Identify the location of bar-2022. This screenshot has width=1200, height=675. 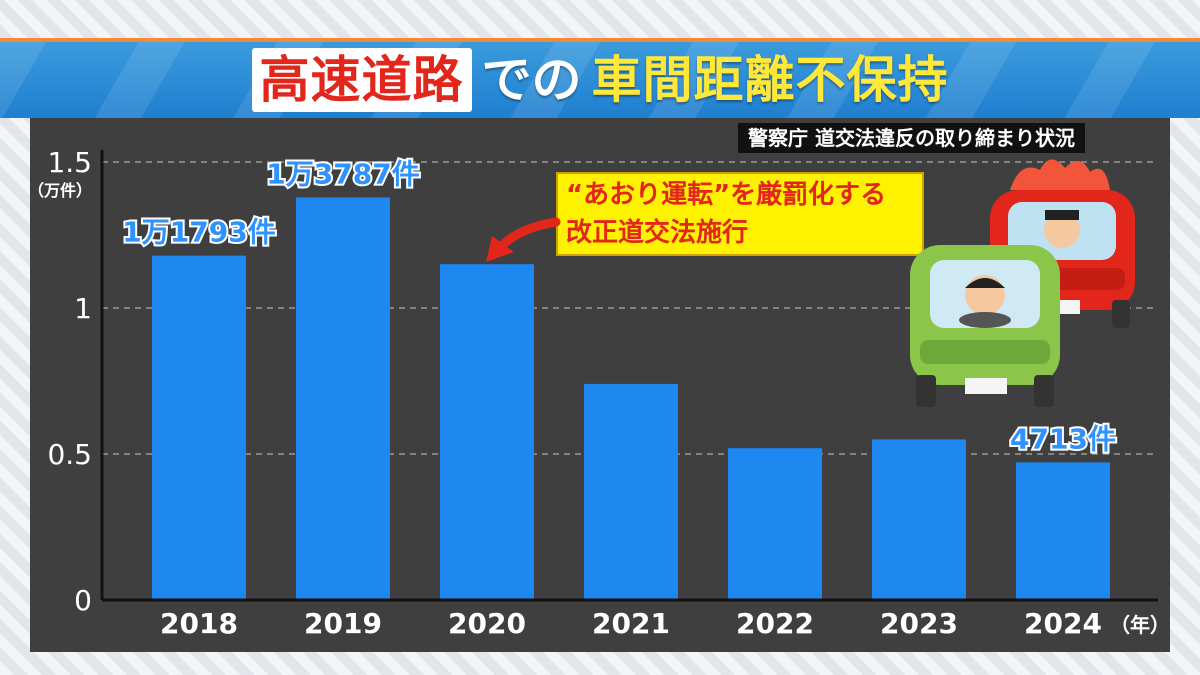
(775, 524).